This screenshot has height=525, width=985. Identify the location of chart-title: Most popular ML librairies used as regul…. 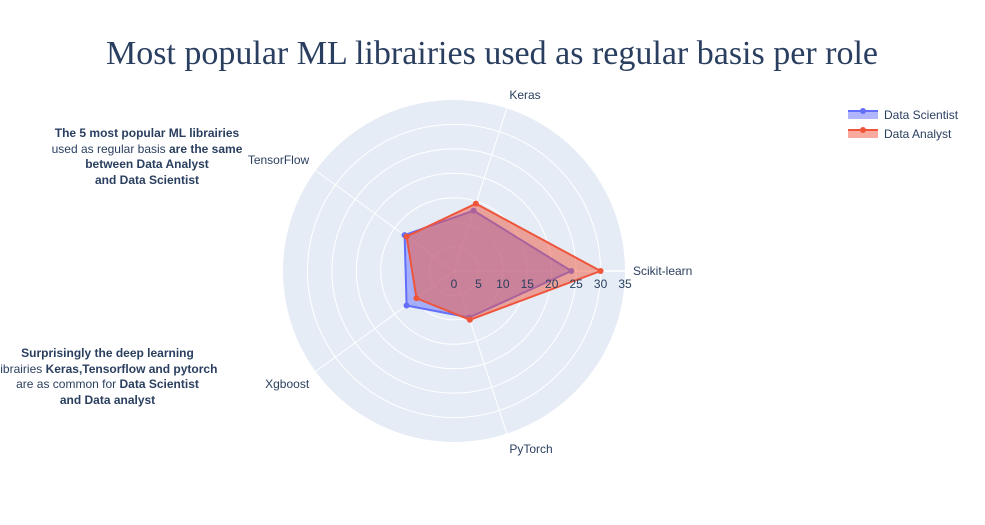
(492, 53).